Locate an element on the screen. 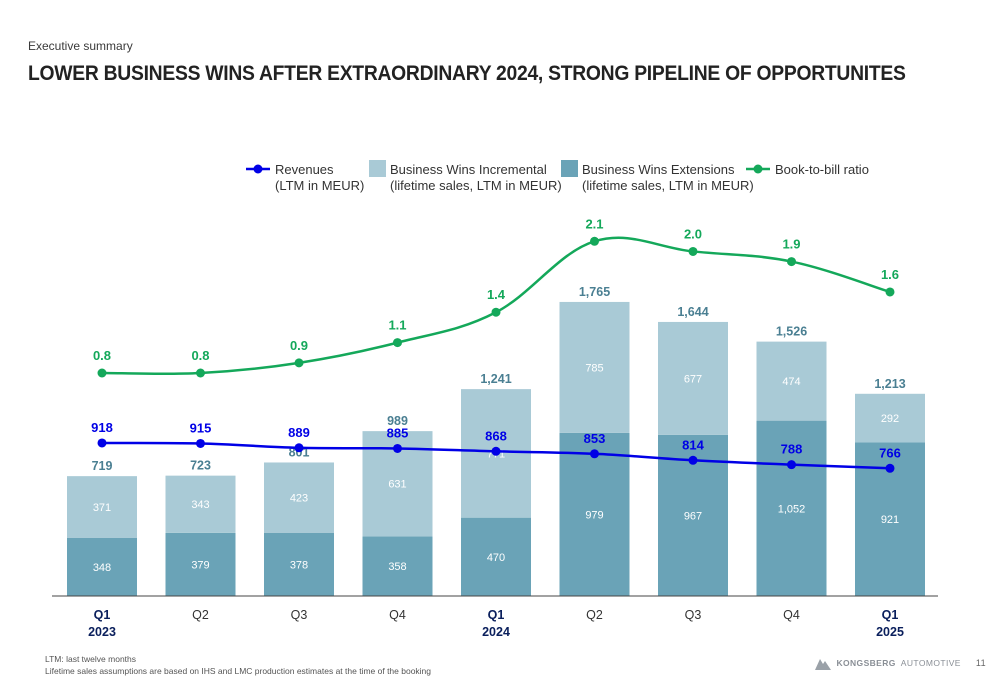 The height and width of the screenshot is (685, 1000). bar-total-label: 1,765 is located at coordinates (594, 292).